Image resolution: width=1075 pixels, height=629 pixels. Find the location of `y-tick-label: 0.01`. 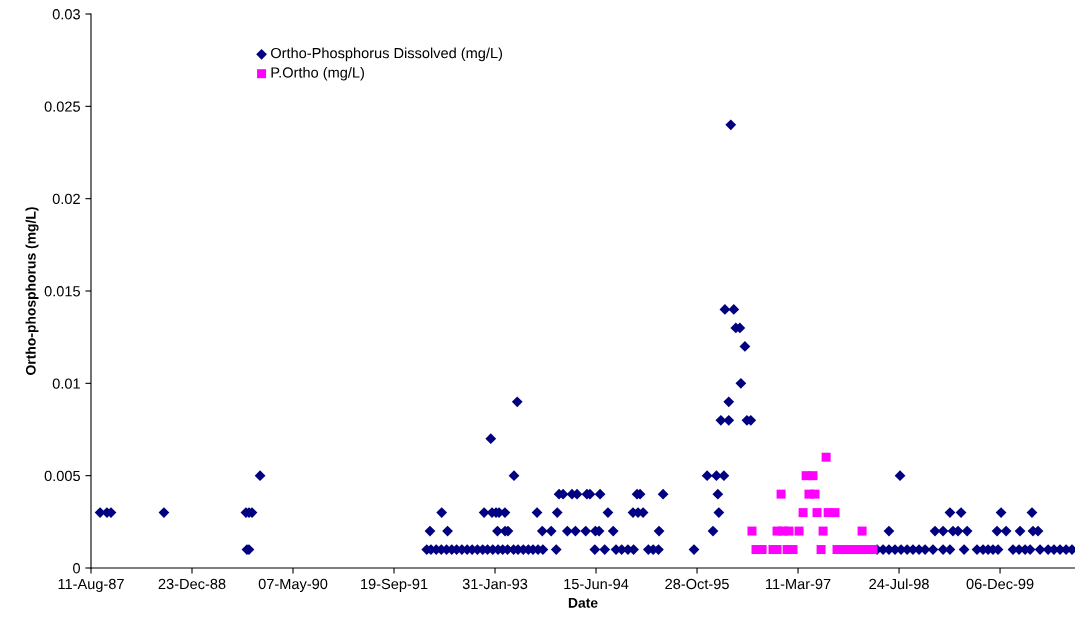

y-tick-label: 0.01 is located at coordinates (66, 383).